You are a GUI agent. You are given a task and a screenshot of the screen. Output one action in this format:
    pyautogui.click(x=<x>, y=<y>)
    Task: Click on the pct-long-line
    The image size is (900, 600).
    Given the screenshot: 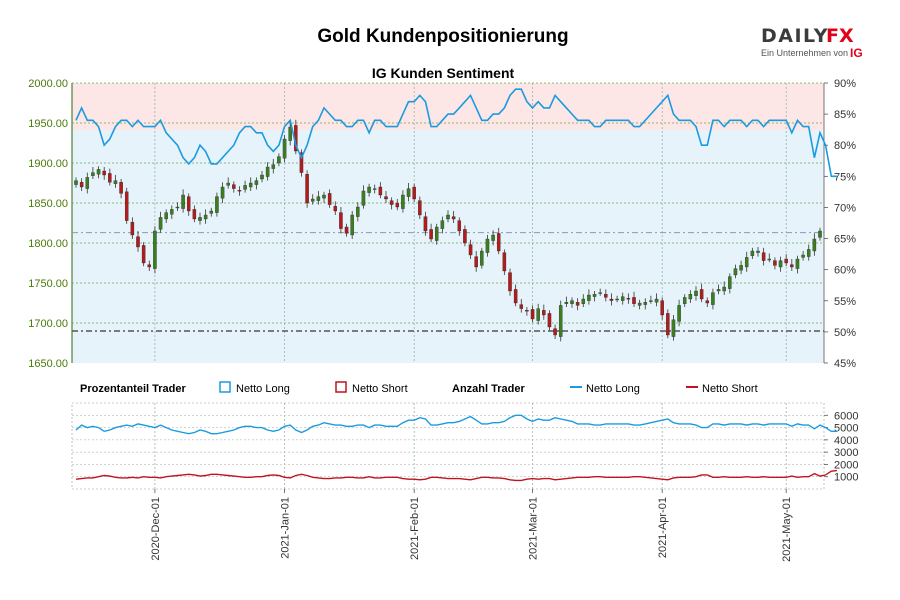 What is the action you would take?
    pyautogui.click(x=456, y=133)
    